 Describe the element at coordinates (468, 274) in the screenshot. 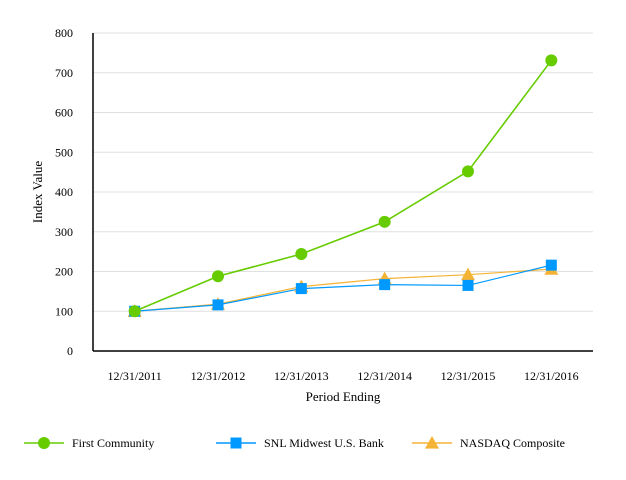

I see `data-point-nasdaq-composite` at that location.